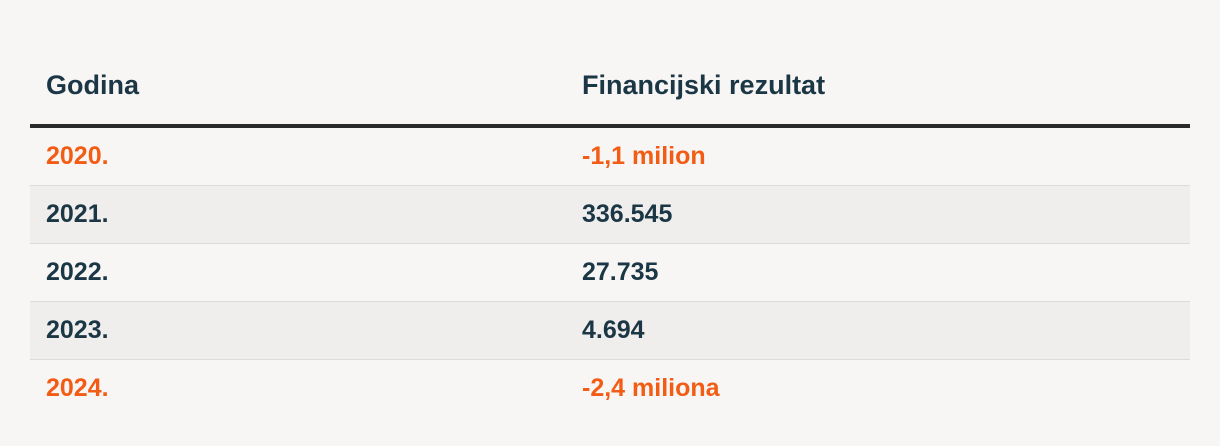  What do you see at coordinates (298, 330) in the screenshot?
I see `year-cell: 2023.` at bounding box center [298, 330].